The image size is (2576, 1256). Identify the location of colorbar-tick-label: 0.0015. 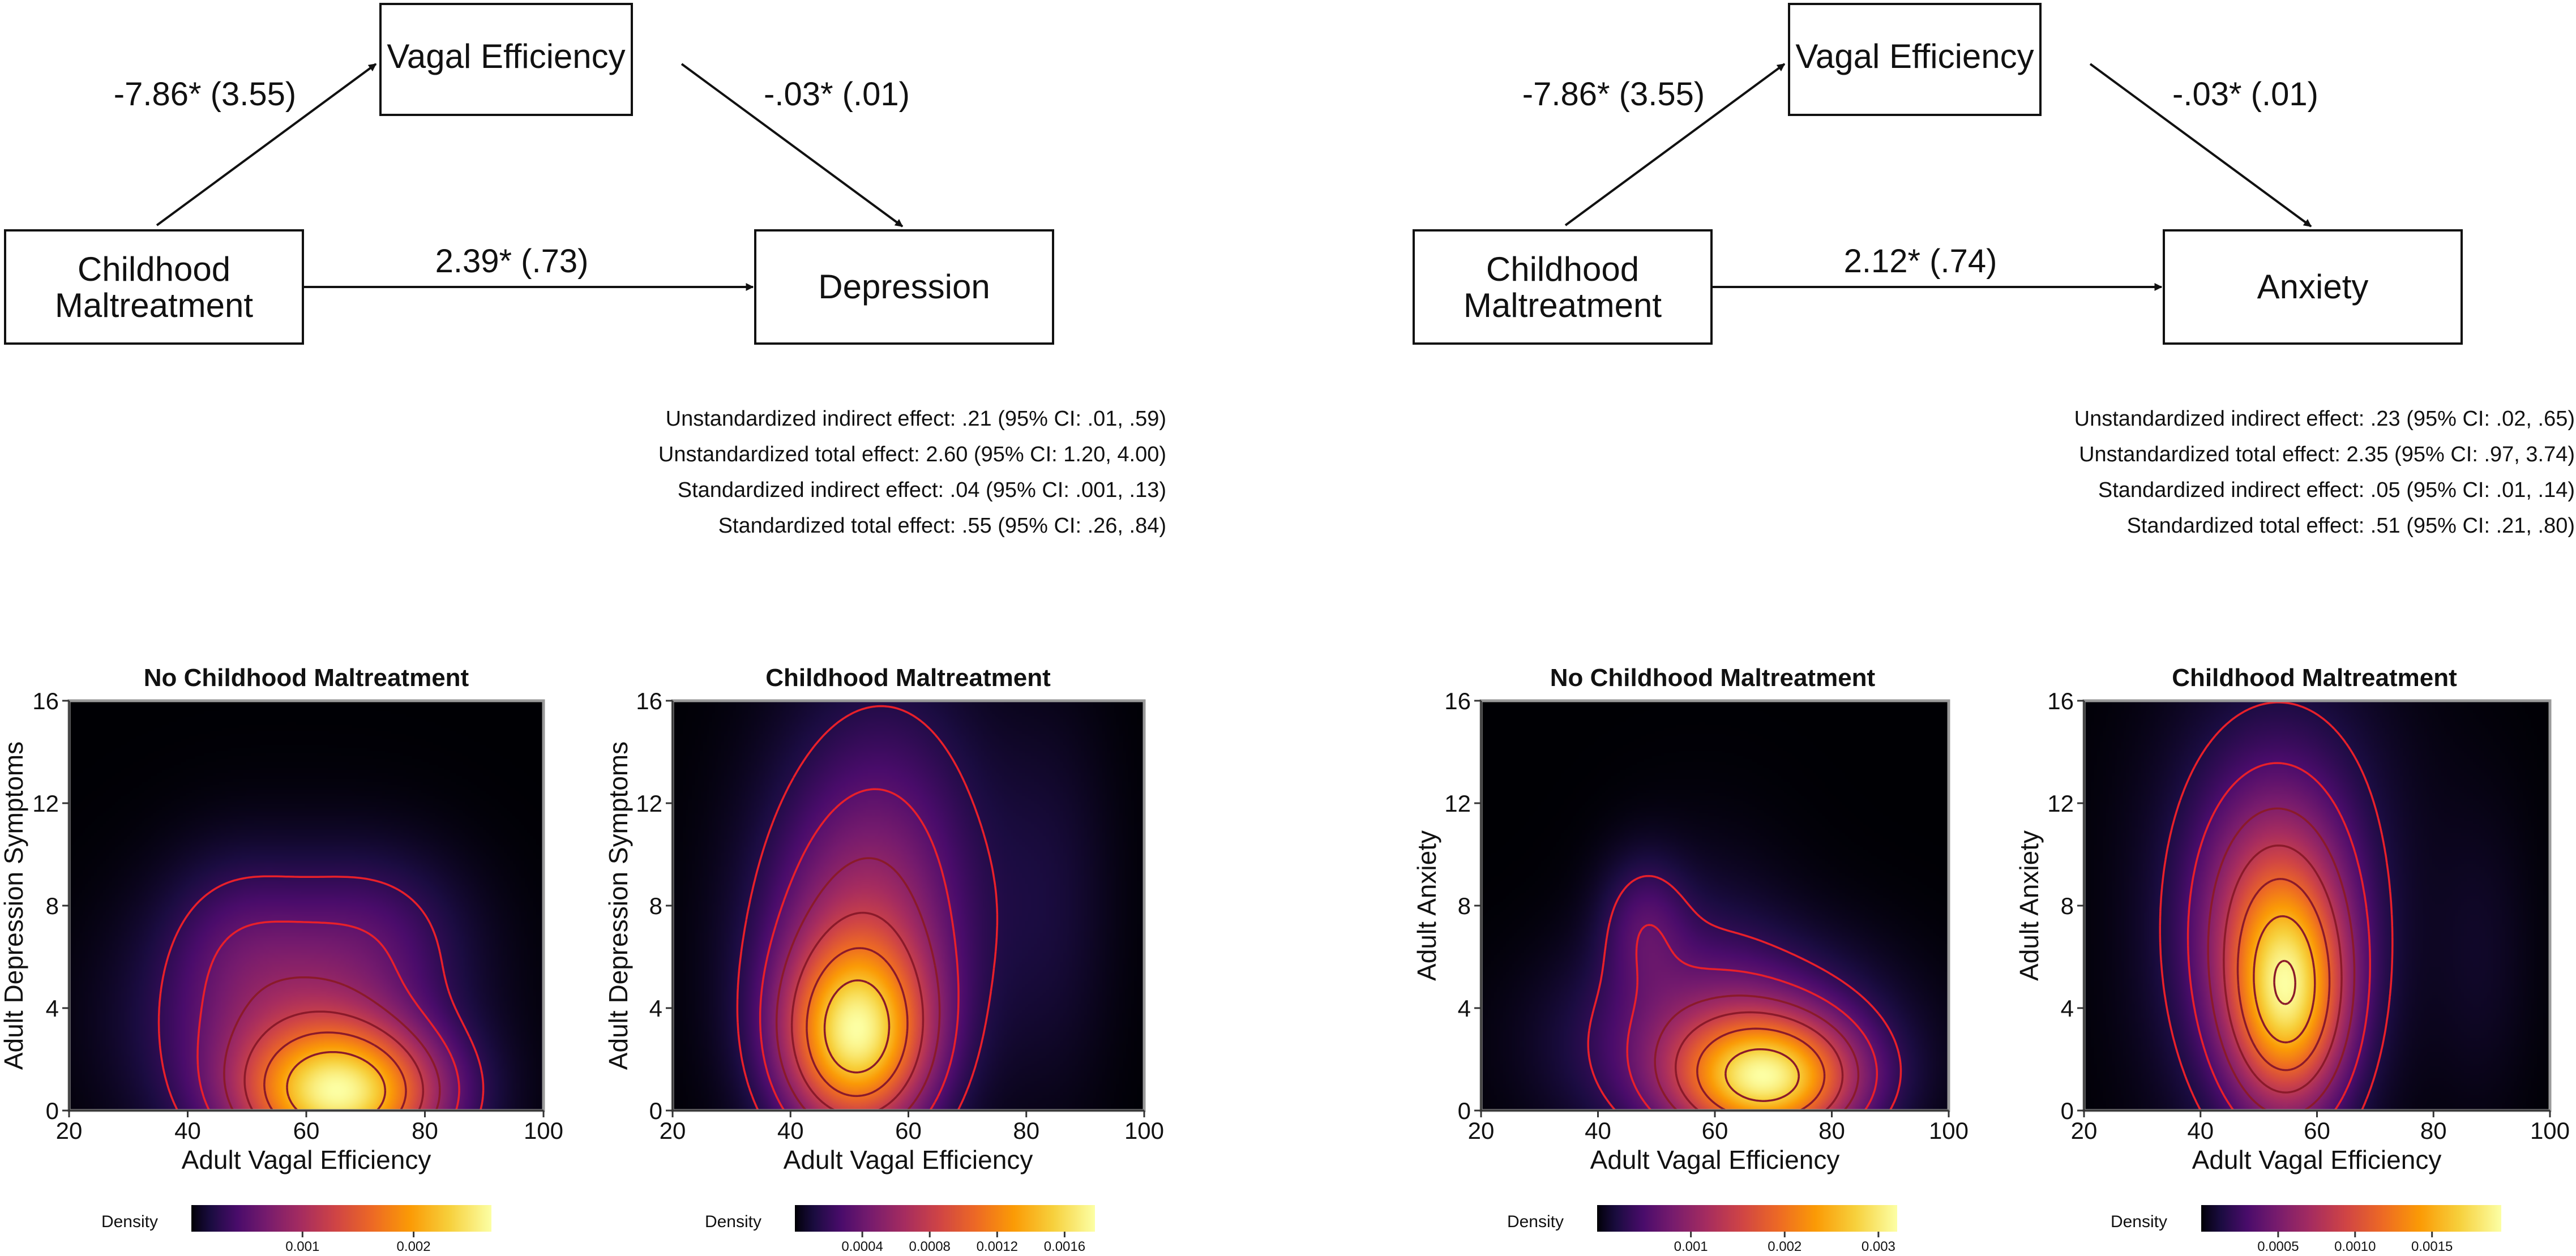
(2432, 1247).